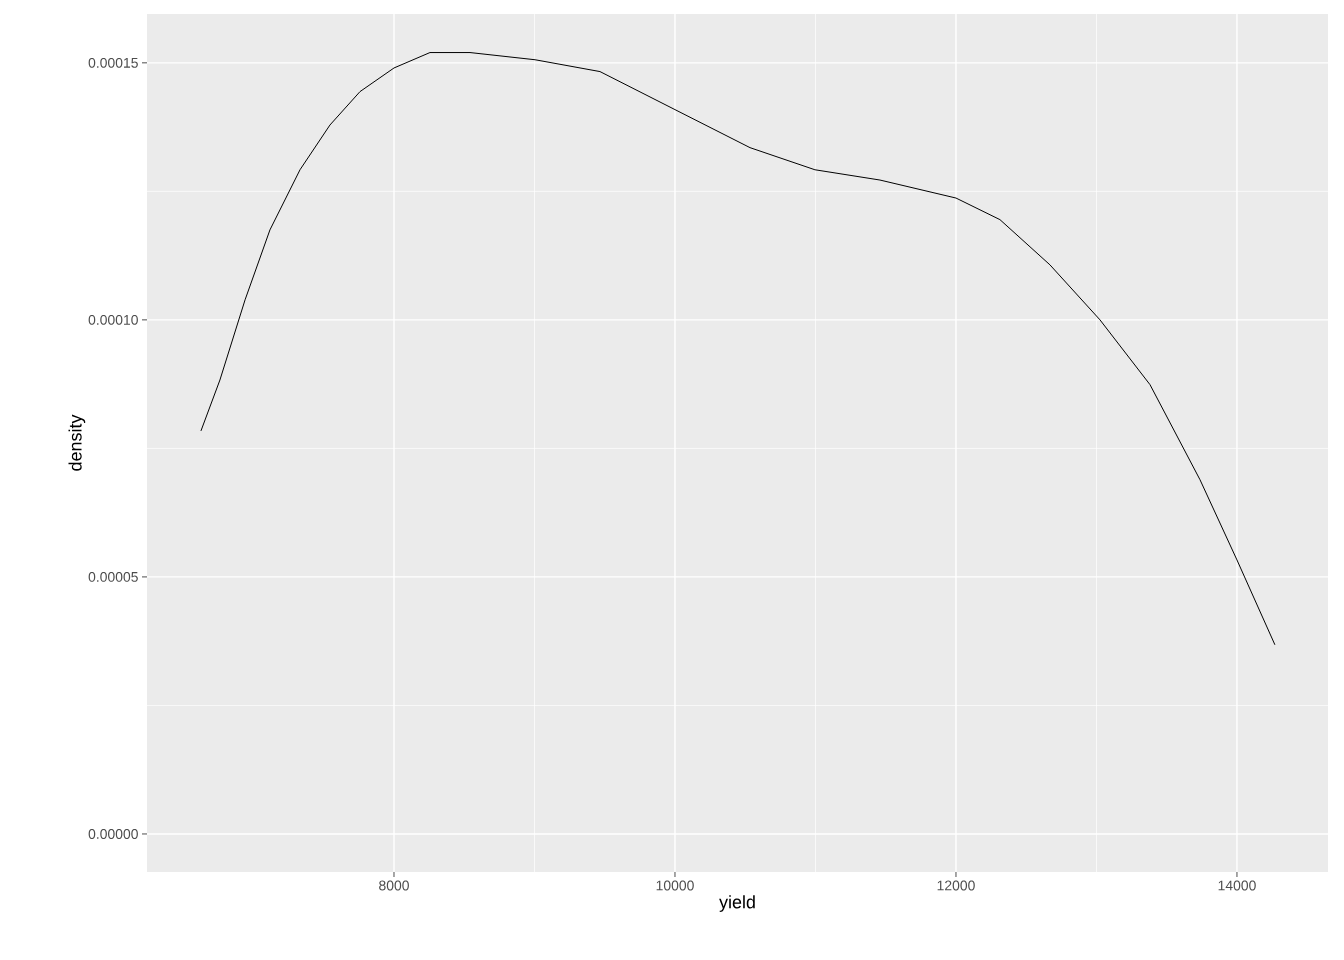 The height and width of the screenshot is (960, 1344). I want to click on x-tick-label: 10000, so click(675, 885).